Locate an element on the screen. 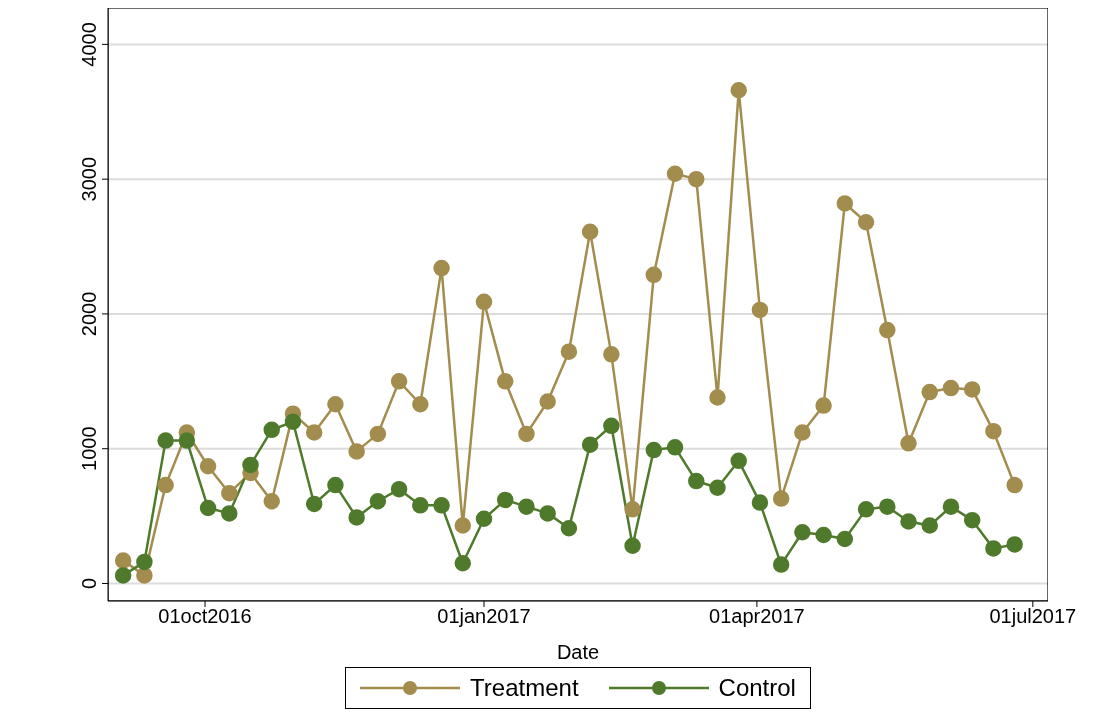 This screenshot has width=1096, height=725. legend-label: Treatment is located at coordinates (524, 688).